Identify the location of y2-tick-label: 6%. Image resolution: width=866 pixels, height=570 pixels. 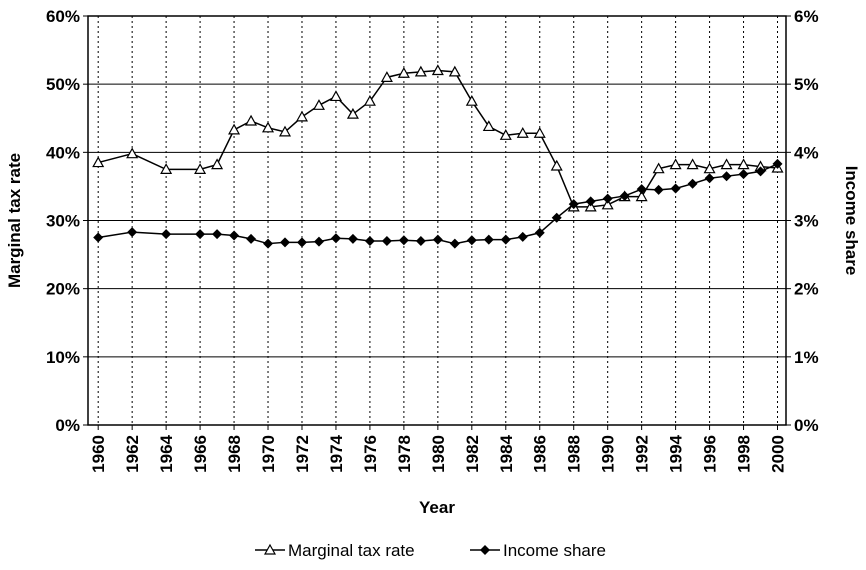
(806, 16).